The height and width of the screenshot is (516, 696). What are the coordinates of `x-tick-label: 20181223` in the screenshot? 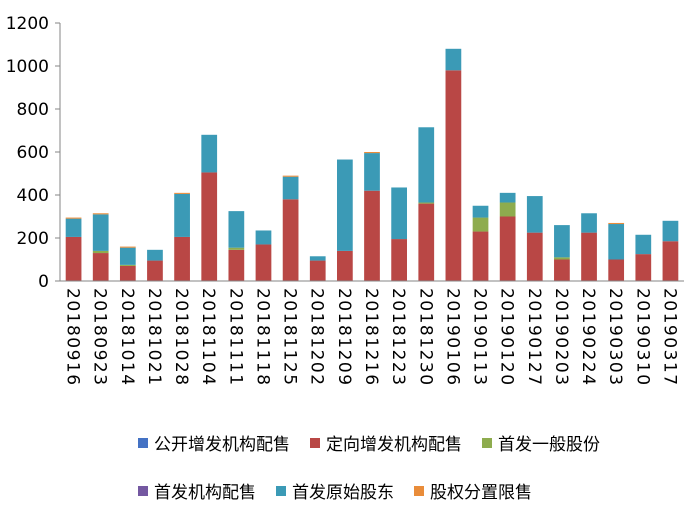 It's located at (398, 337).